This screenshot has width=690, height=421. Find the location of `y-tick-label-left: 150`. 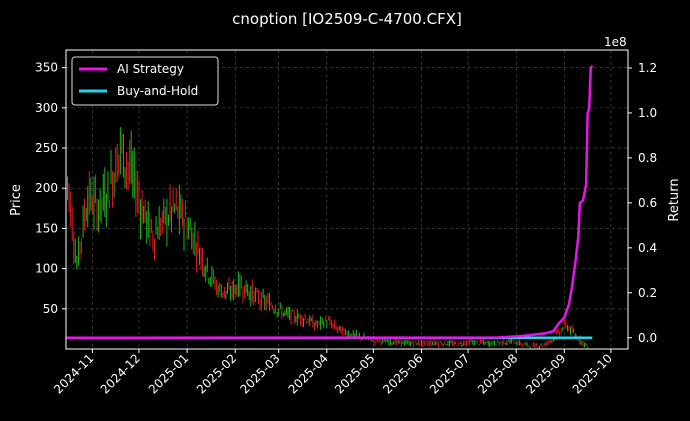

y-tick-label-left: 150 is located at coordinates (46, 228).